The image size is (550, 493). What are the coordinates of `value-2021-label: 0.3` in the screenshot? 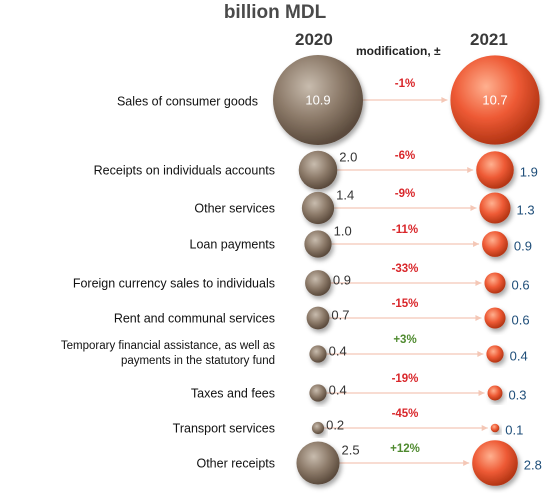 It's located at (517, 394).